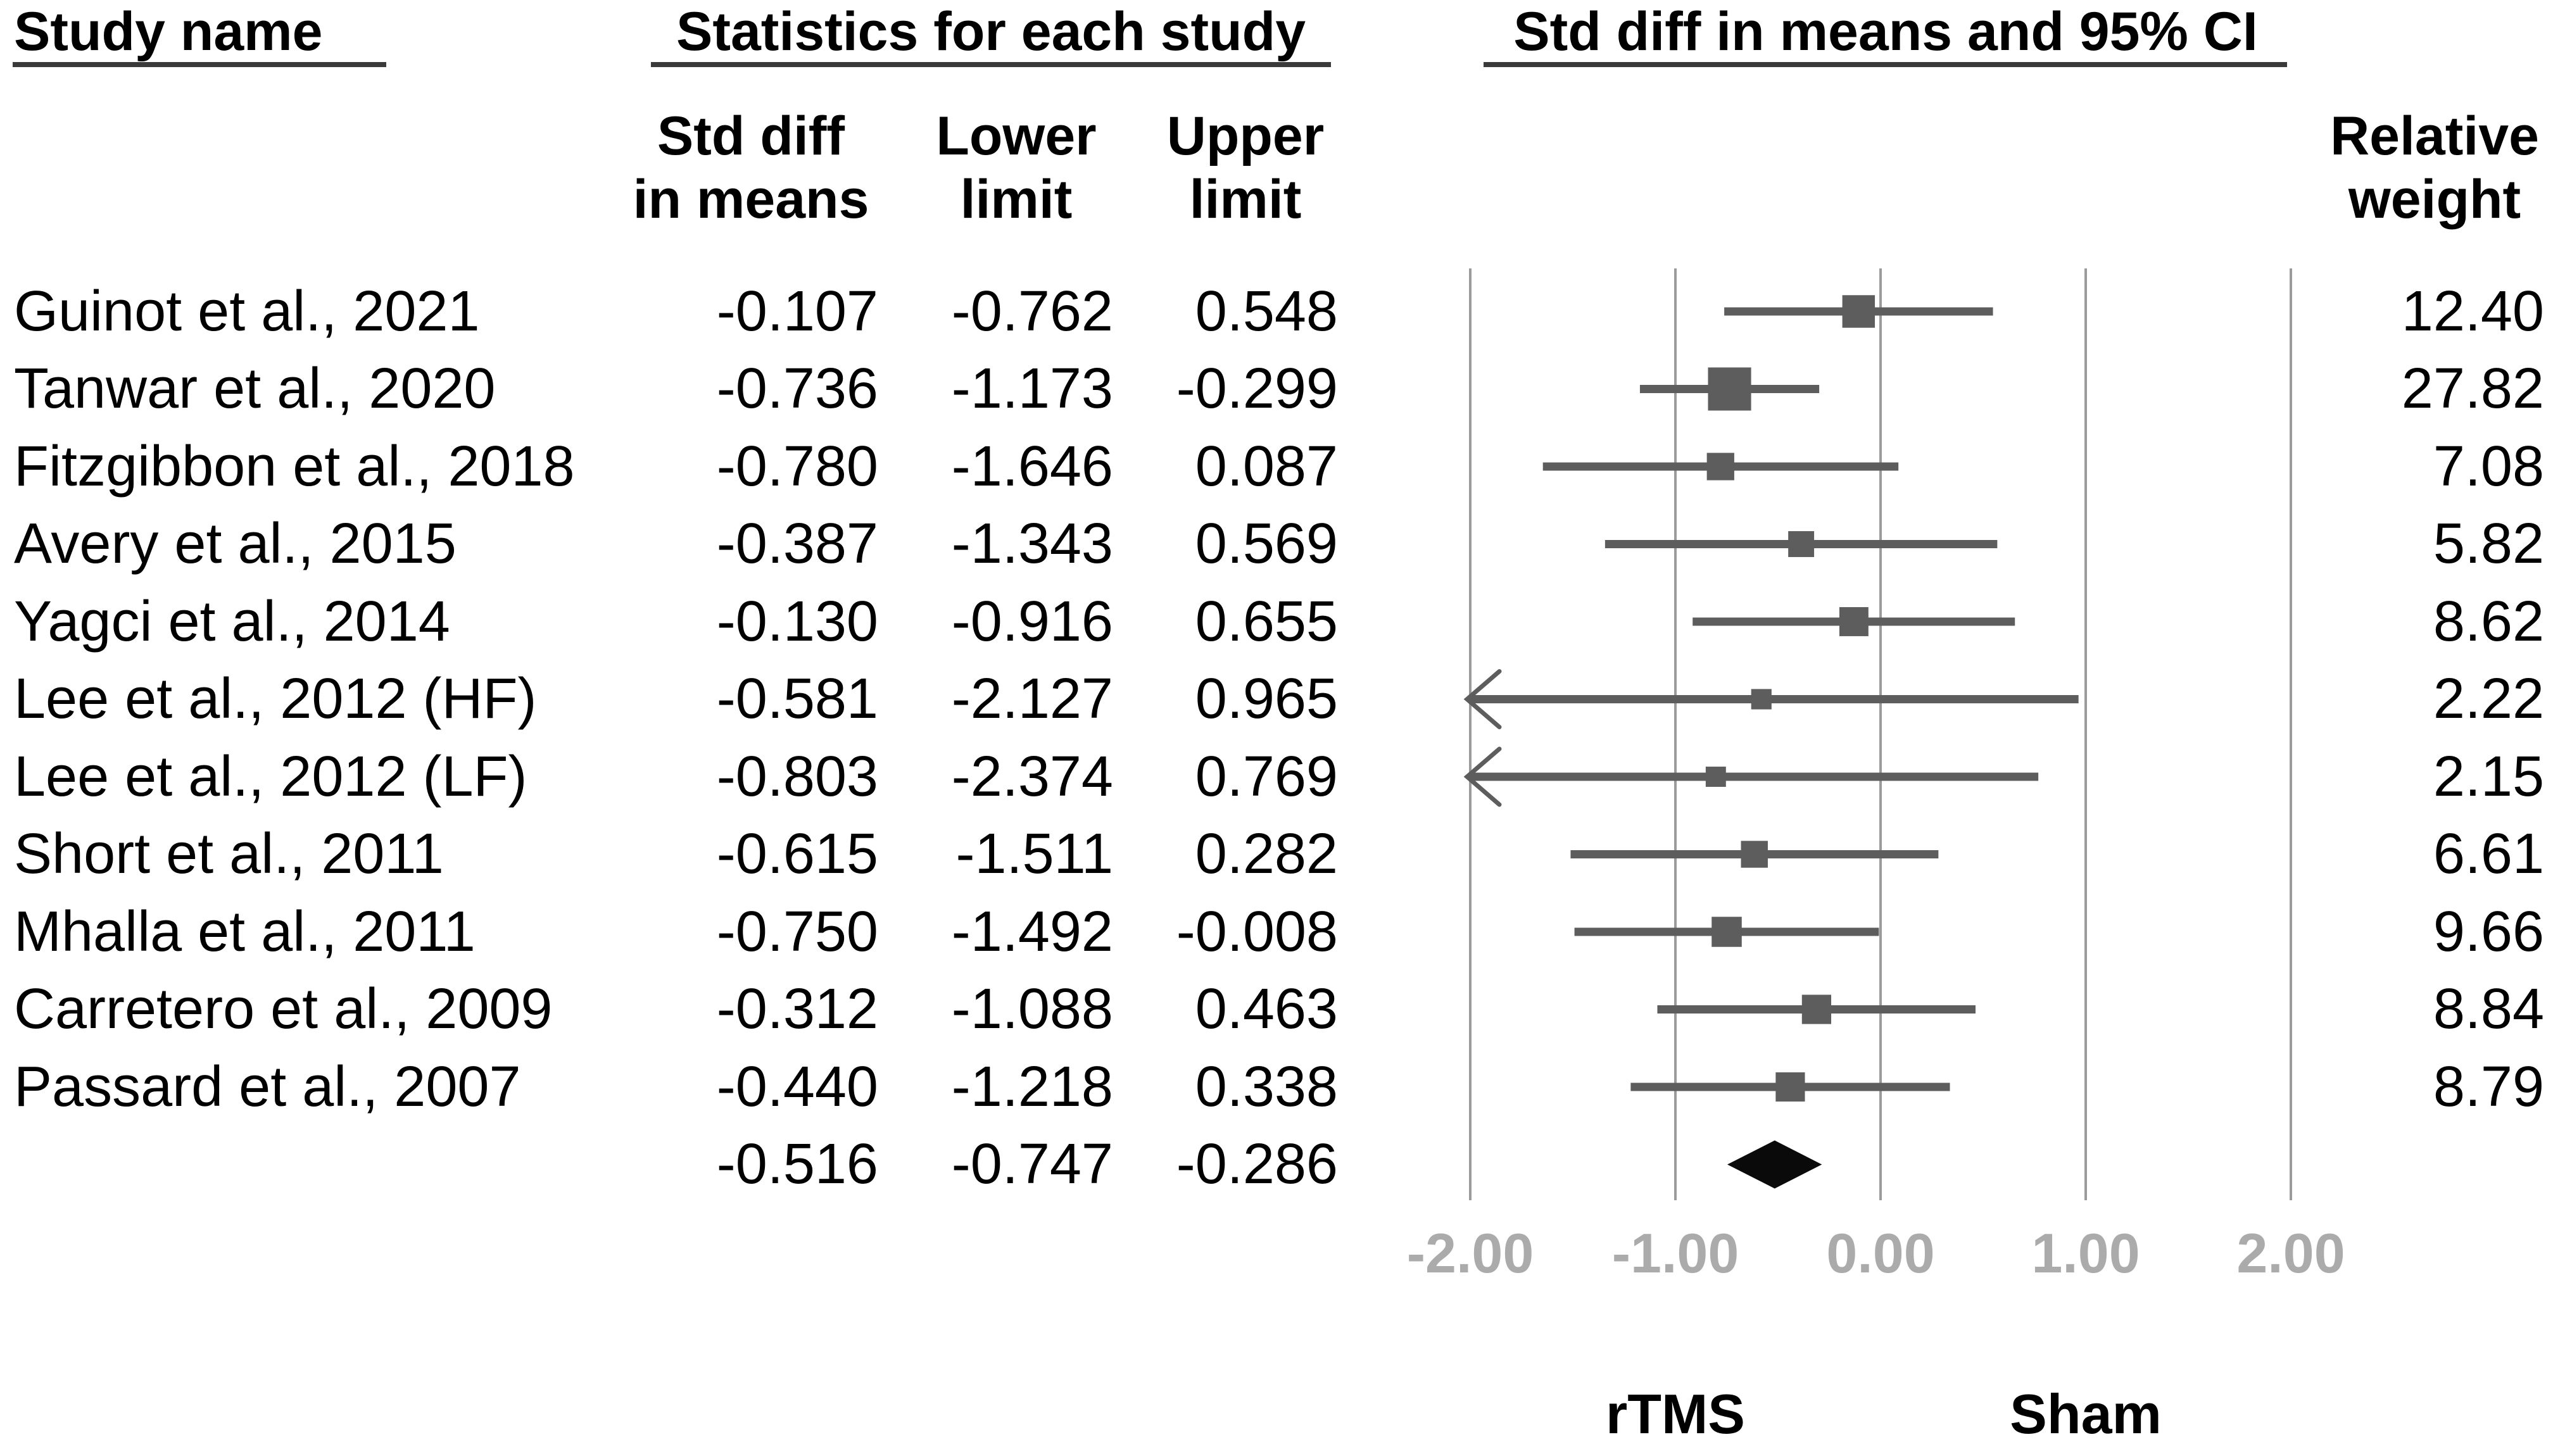  What do you see at coordinates (1017, 199) in the screenshot?
I see `column-header-lower-line2: limit` at bounding box center [1017, 199].